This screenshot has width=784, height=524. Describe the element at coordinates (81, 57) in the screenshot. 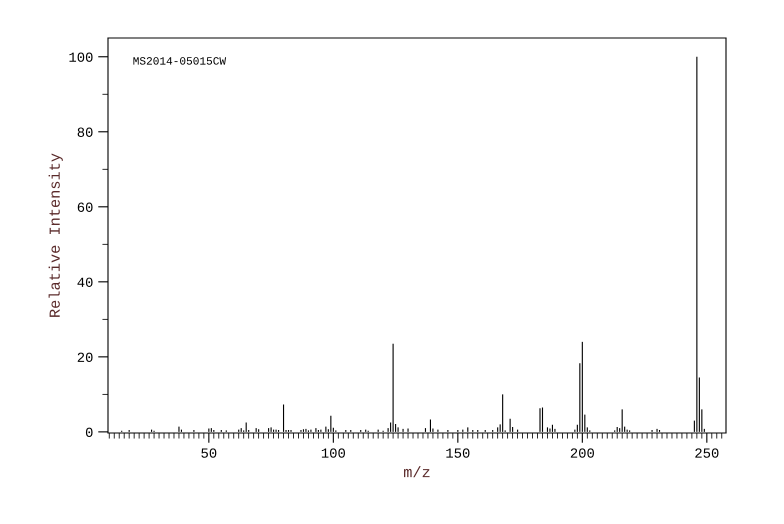

I see `y-tick-label: 100` at that location.